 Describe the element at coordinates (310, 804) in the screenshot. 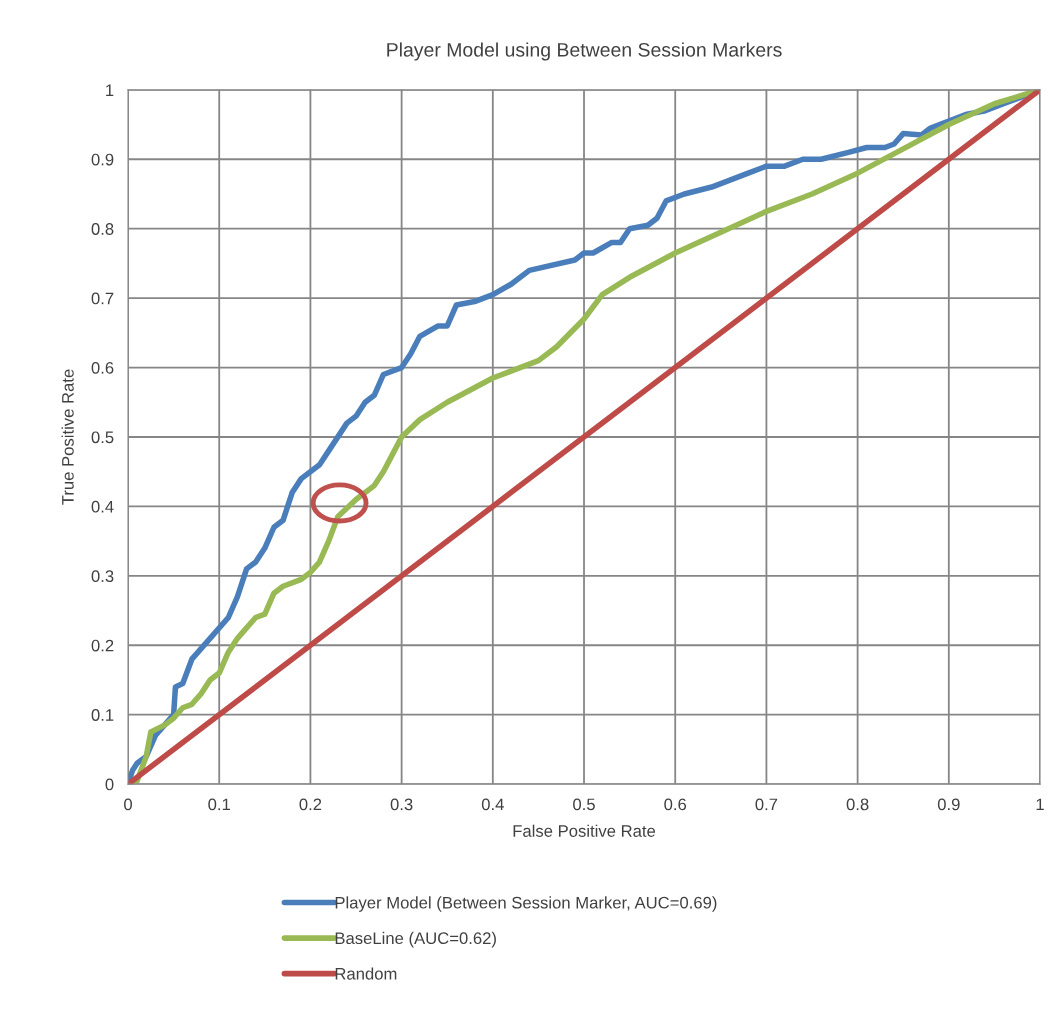

I see `x-tick-label: 0.2` at that location.